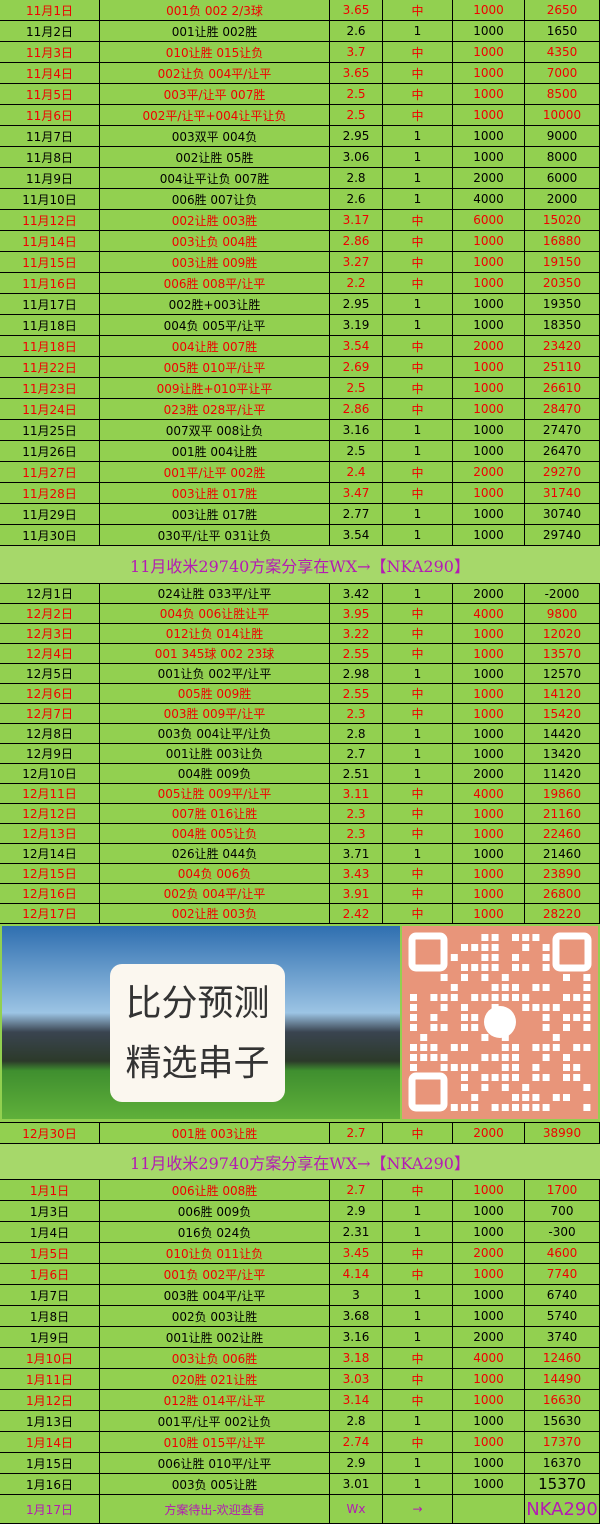  What do you see at coordinates (562, 94) in the screenshot?
I see `cell: 8500` at bounding box center [562, 94].